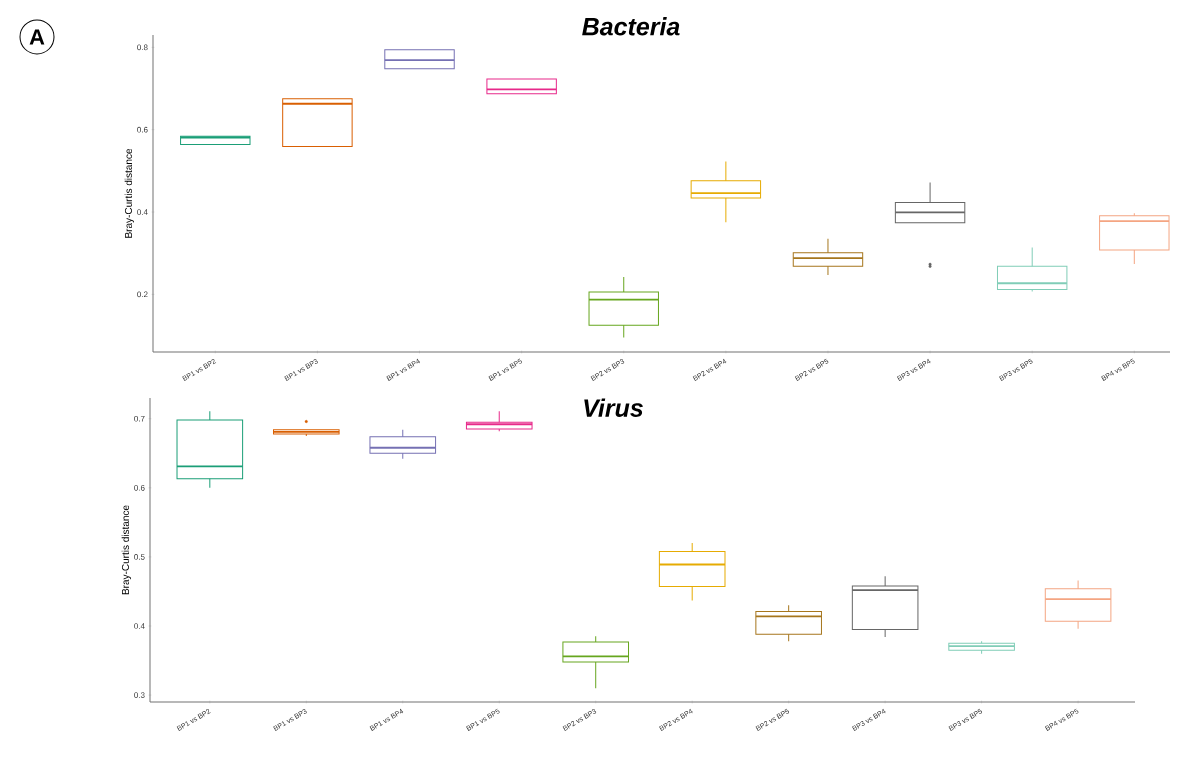  Describe the element at coordinates (37, 37) in the screenshot. I see `text: A` at that location.